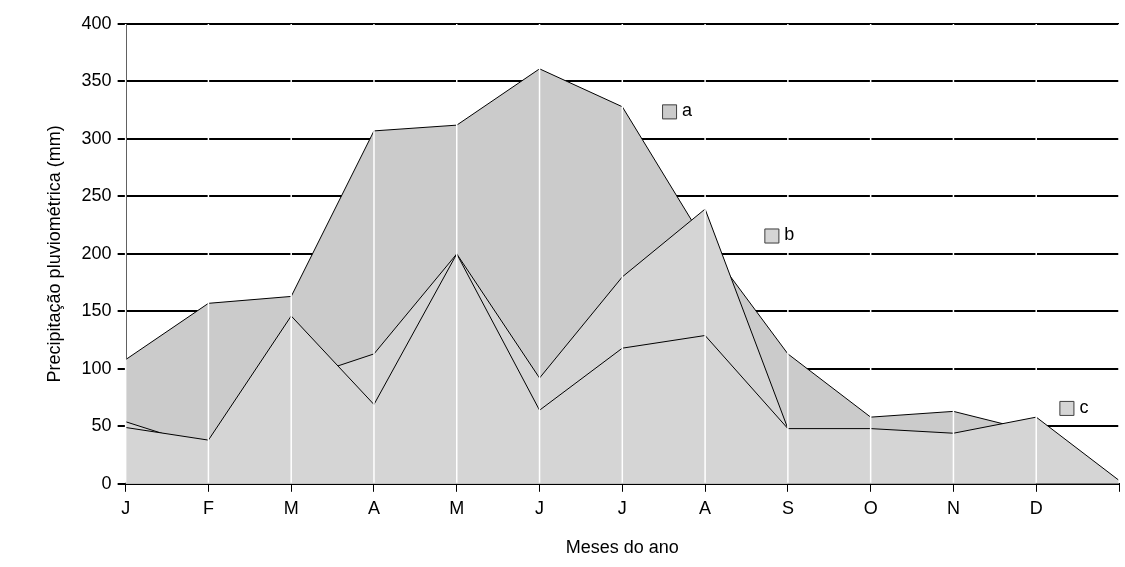 The image size is (1125, 567). Describe the element at coordinates (787, 507) in the screenshot. I see `x-tick-label: S` at that location.